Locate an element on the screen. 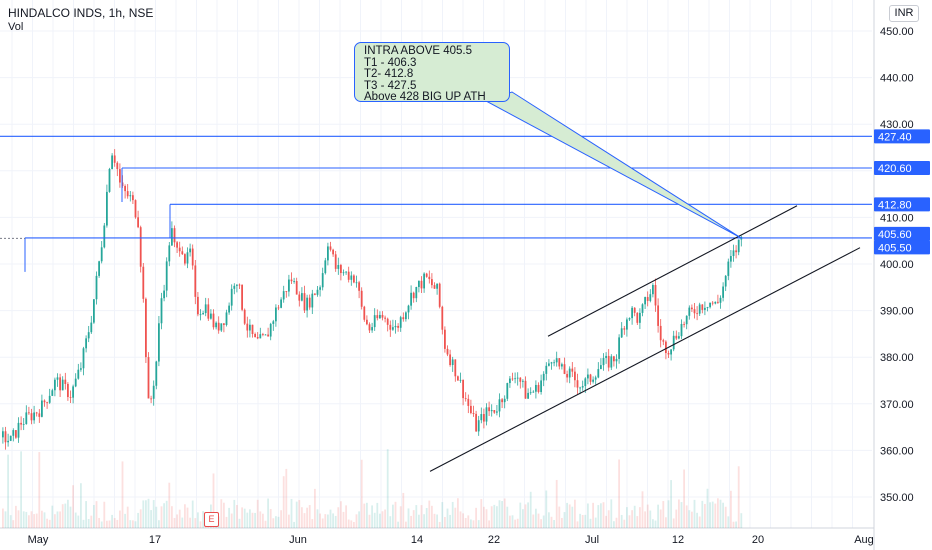 The image size is (932, 550). price-label: 420.60 is located at coordinates (895, 169).